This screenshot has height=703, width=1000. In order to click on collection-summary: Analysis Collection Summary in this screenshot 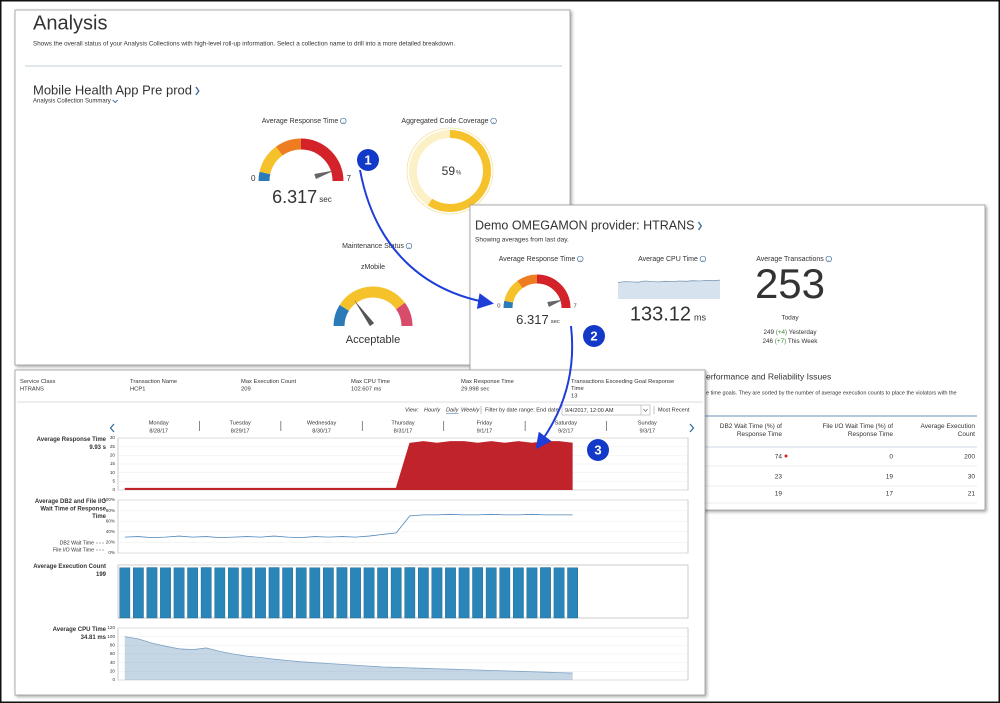, I will do `click(72, 102)`.